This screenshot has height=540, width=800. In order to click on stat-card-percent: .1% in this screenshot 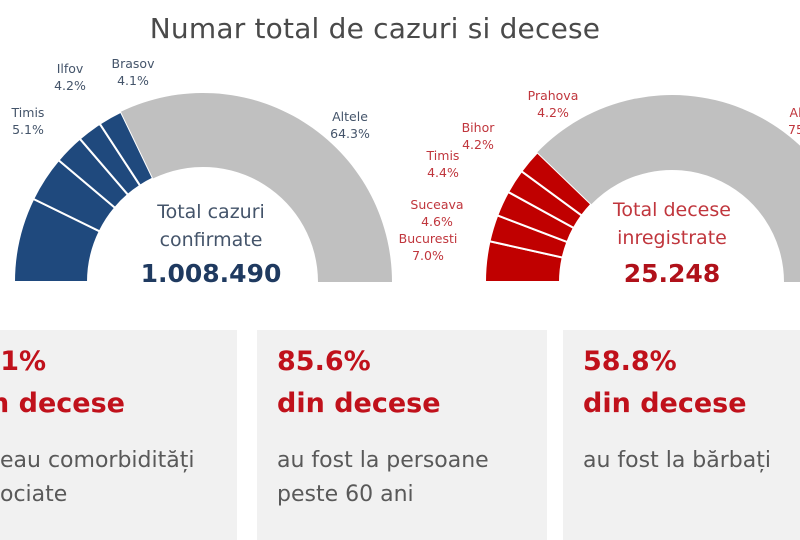, I will do `click(23, 361)`.